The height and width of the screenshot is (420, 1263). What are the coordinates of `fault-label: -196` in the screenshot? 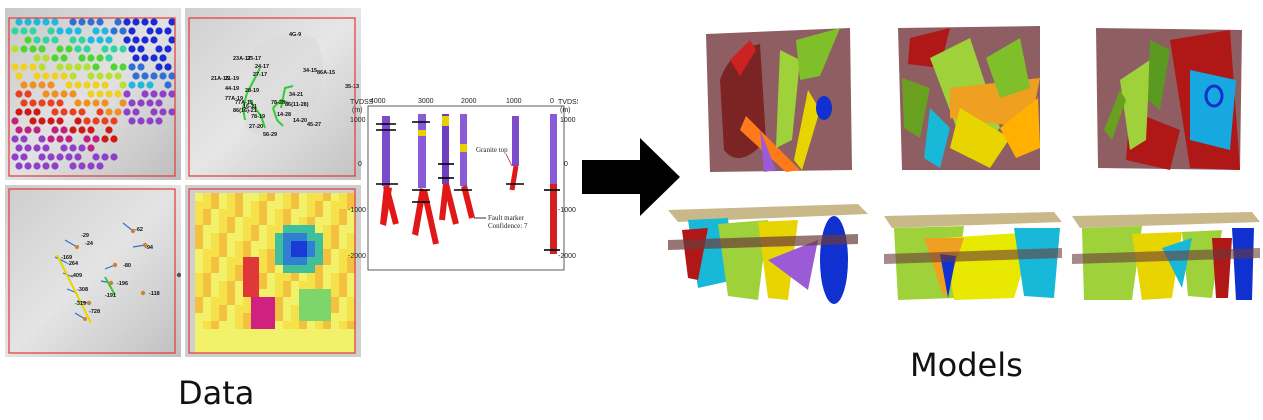 It's located at (122, 284).